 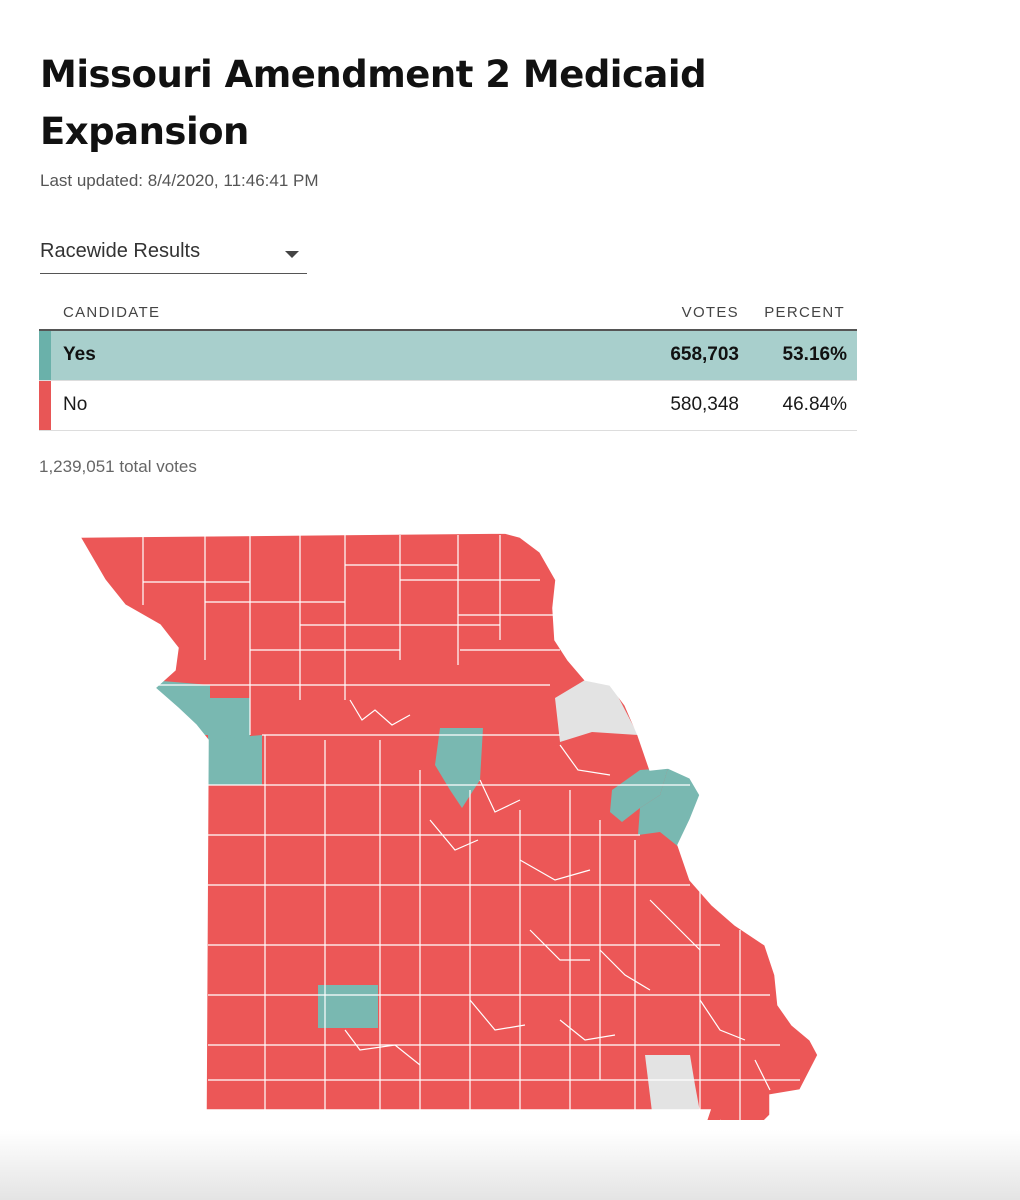 What do you see at coordinates (814, 404) in the screenshot?
I see `vote-percent: 46.84%` at bounding box center [814, 404].